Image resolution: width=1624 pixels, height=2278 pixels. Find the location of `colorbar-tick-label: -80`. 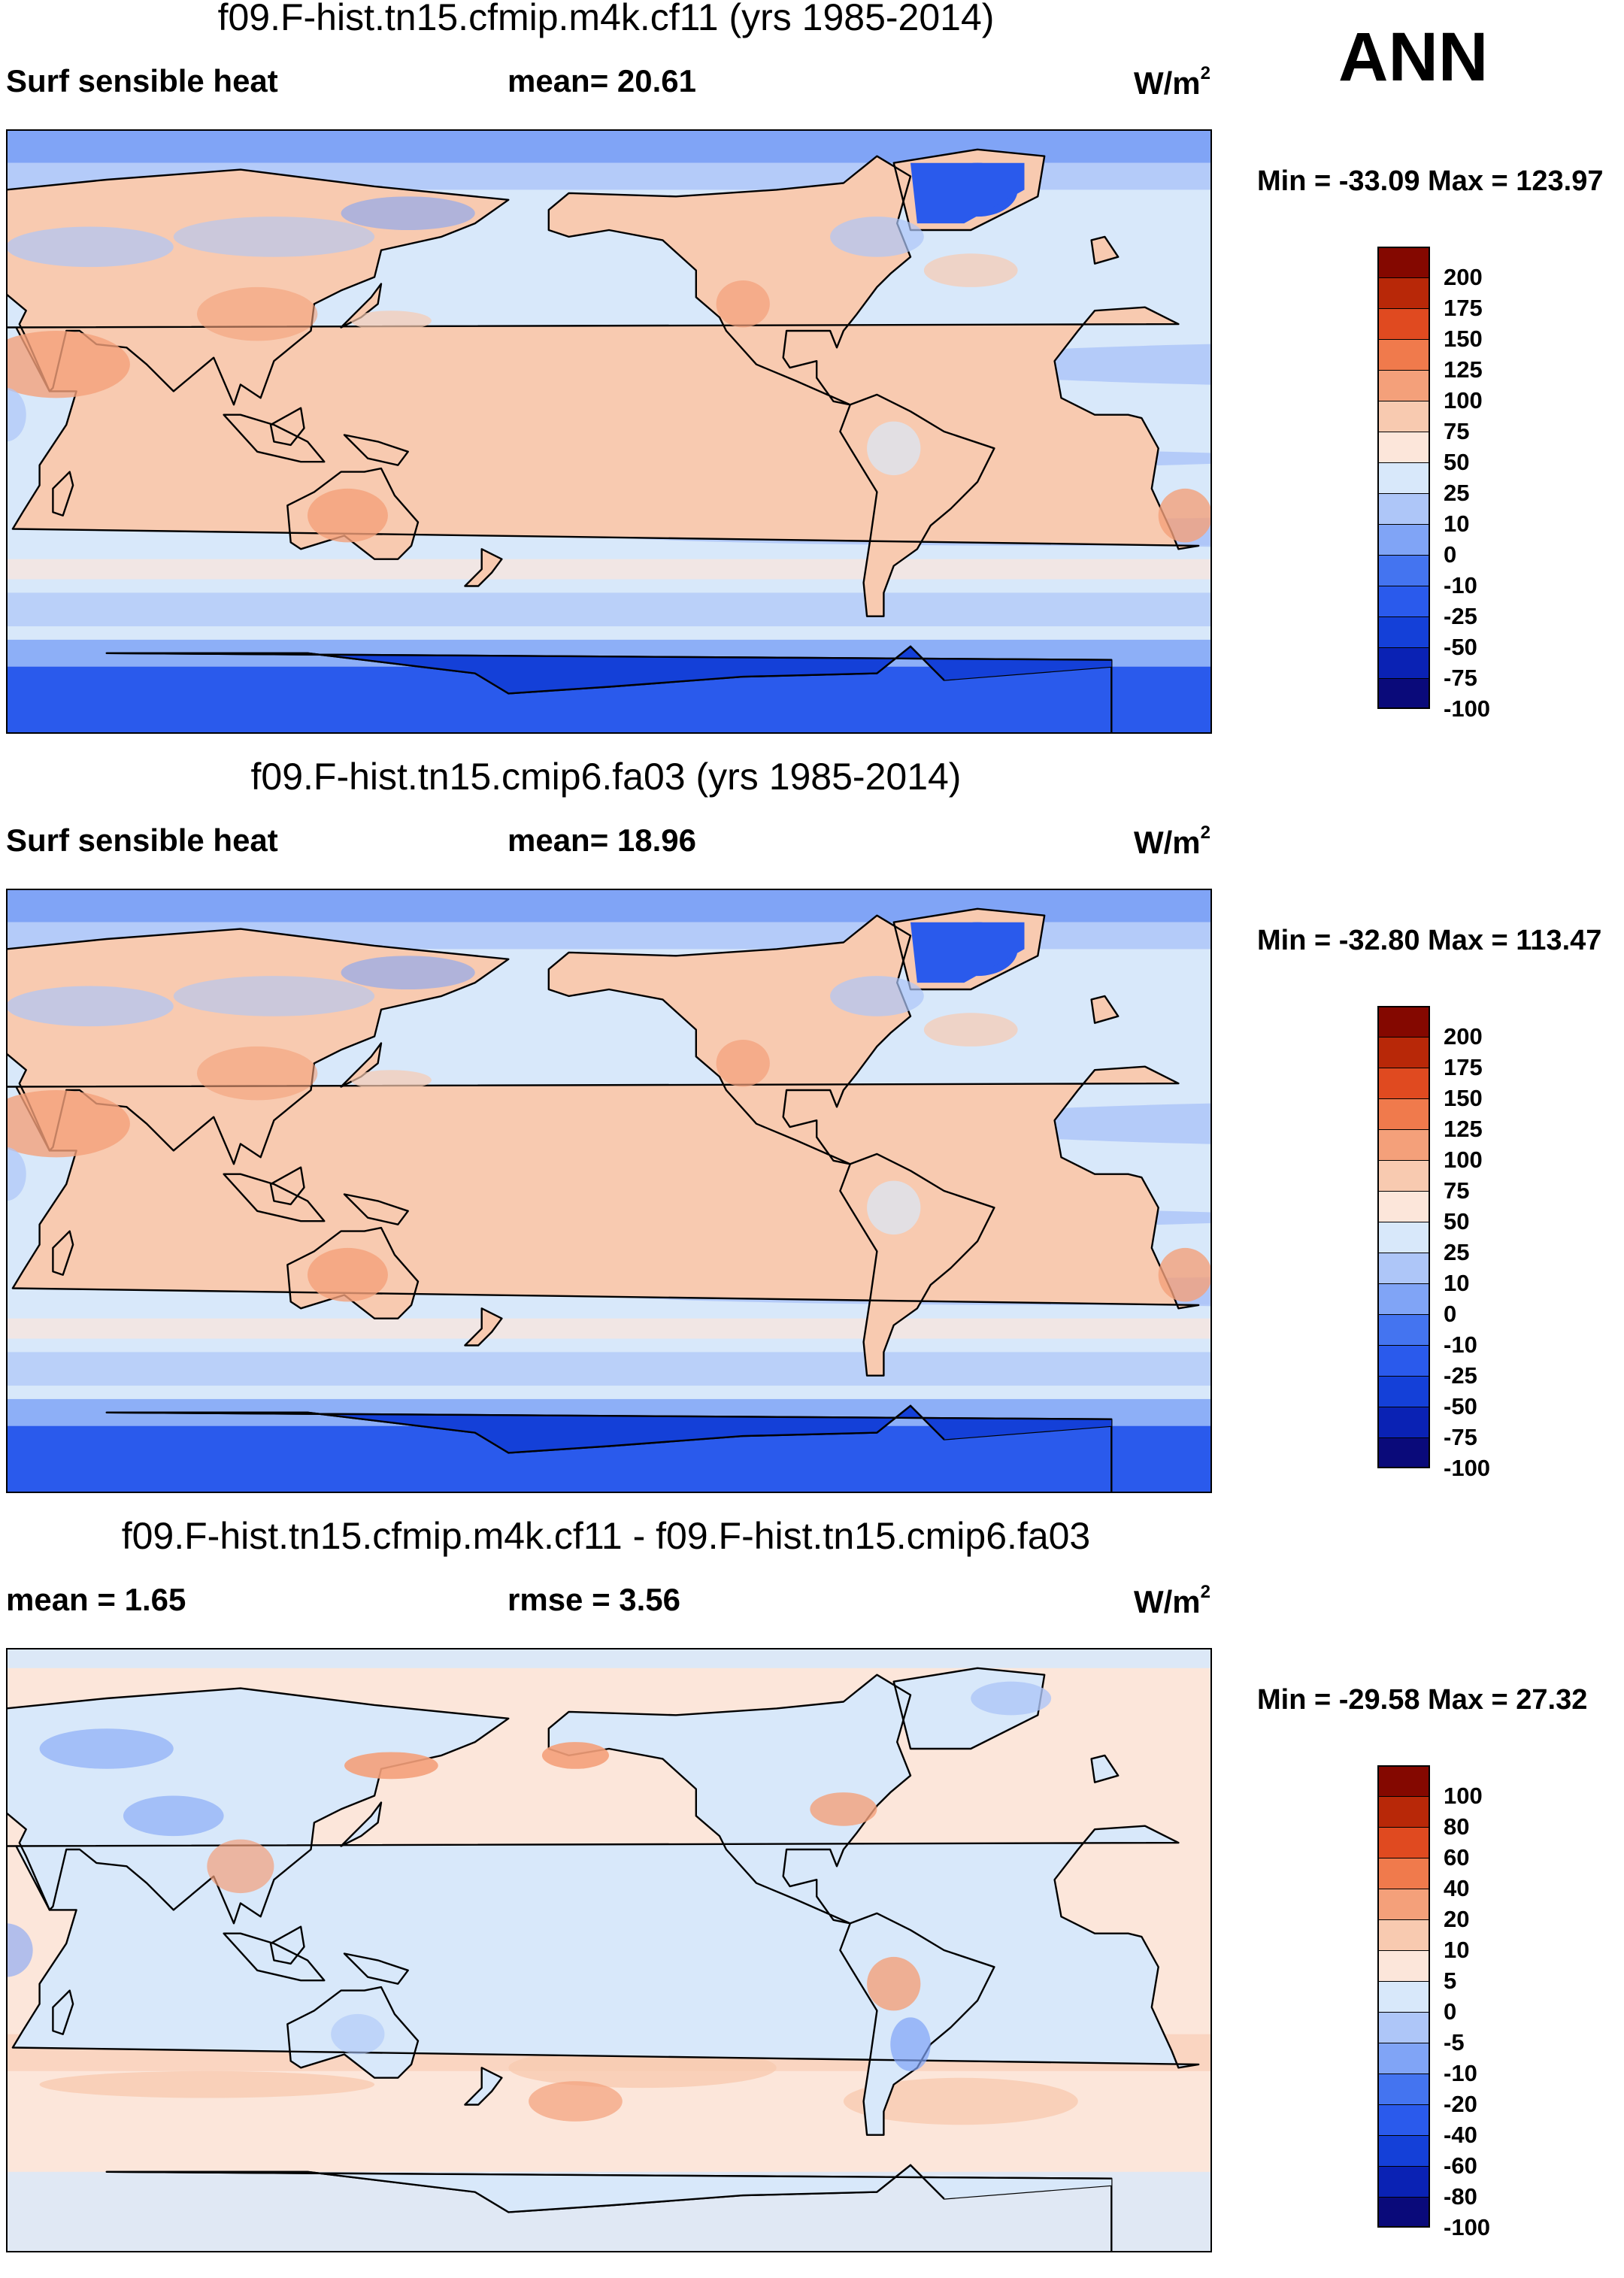

colorbar-tick-label: -80 is located at coordinates (1460, 2196).